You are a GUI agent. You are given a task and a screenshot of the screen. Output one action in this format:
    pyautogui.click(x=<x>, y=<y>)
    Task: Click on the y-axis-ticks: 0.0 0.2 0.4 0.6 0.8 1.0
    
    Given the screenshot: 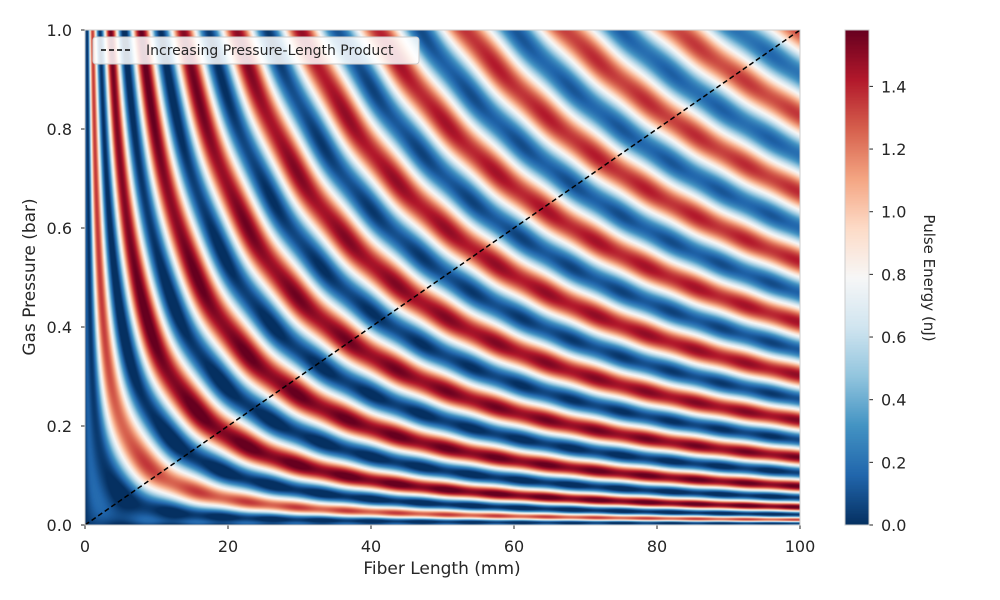 What is the action you would take?
    pyautogui.click(x=66, y=278)
    